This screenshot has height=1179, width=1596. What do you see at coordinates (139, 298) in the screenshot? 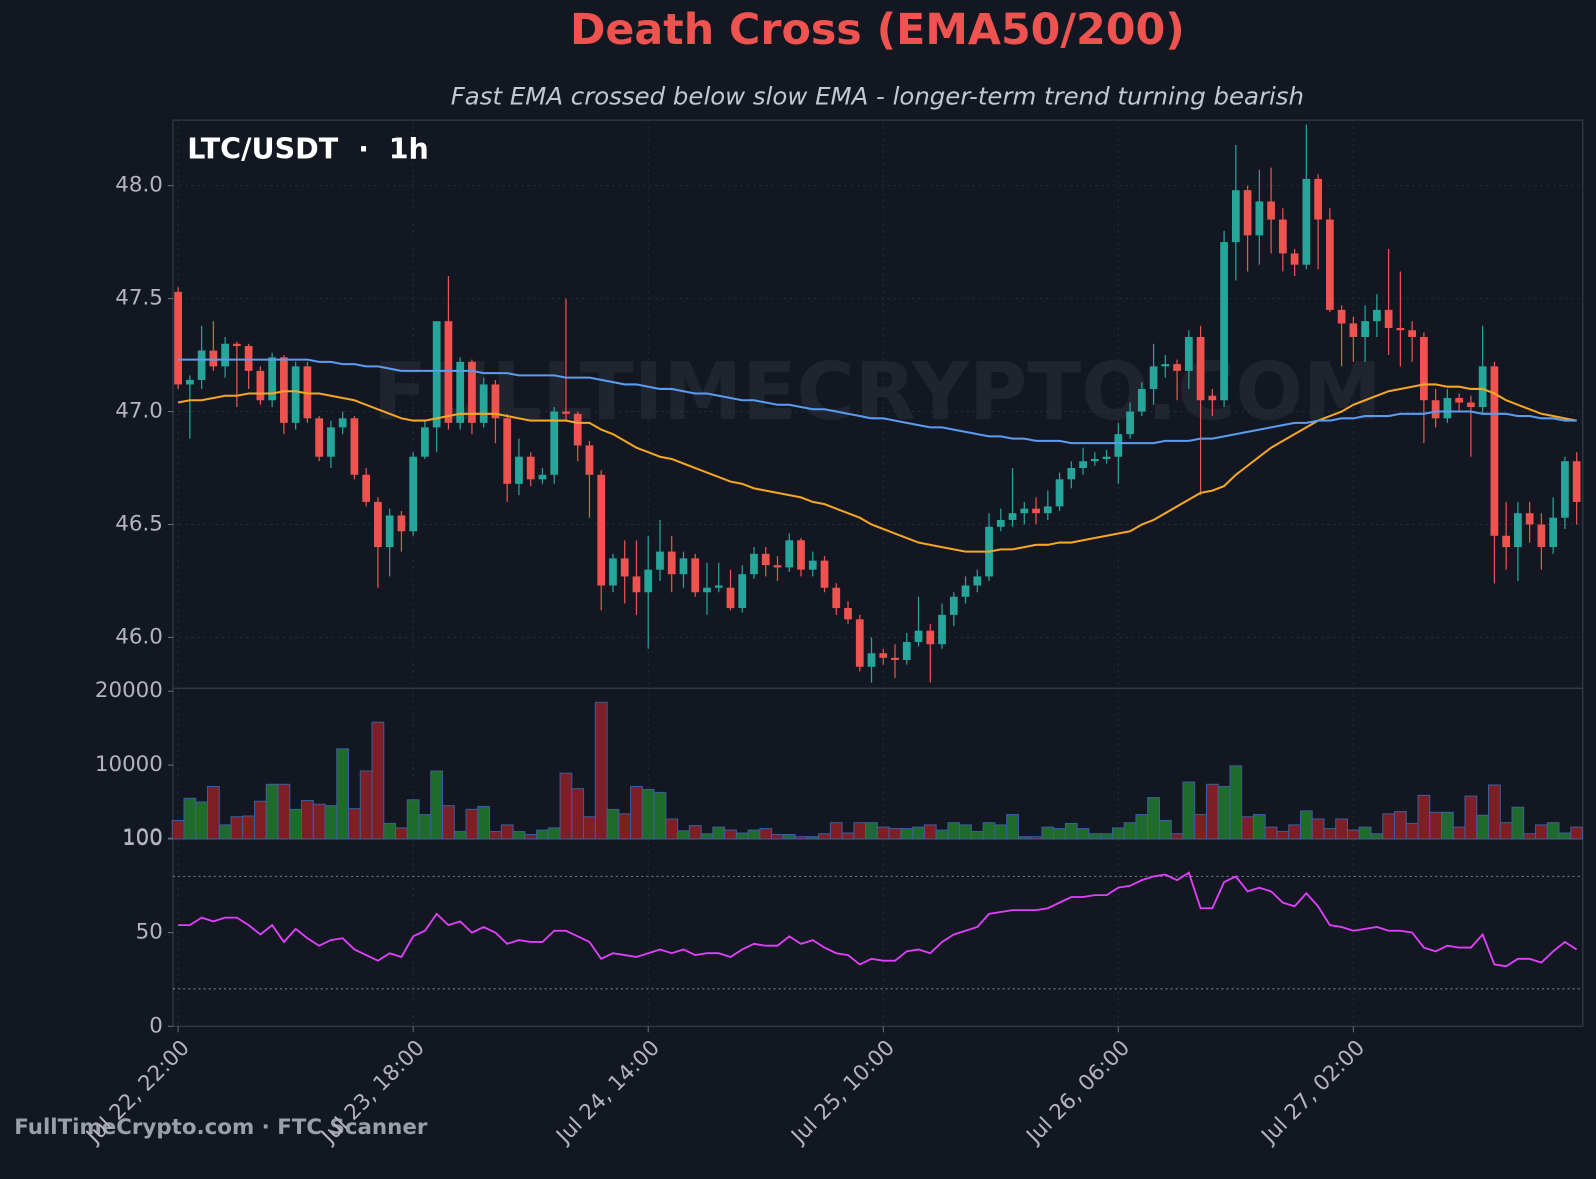
I see `y-tick-label: 47.5` at bounding box center [139, 298].